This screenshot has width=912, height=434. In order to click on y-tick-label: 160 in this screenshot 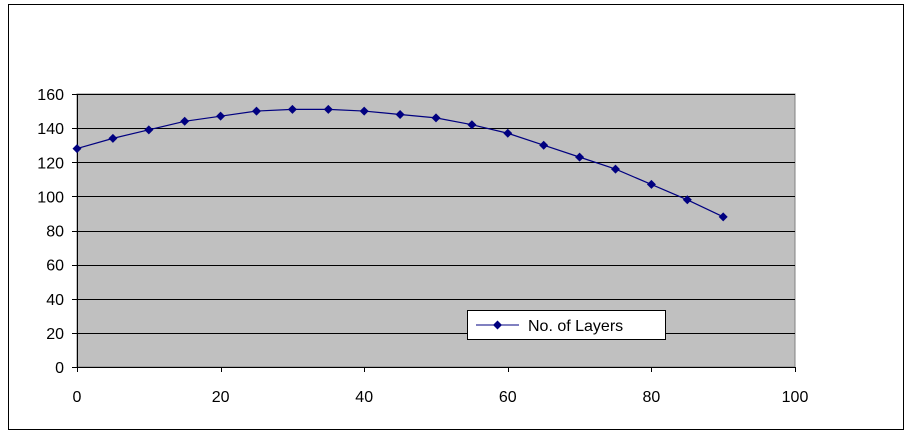, I will do `click(50, 95)`.